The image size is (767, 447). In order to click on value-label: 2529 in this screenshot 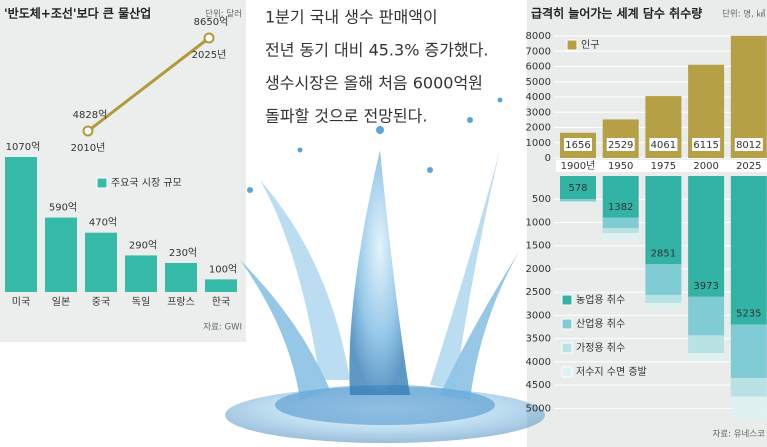, I will do `click(620, 145)`.